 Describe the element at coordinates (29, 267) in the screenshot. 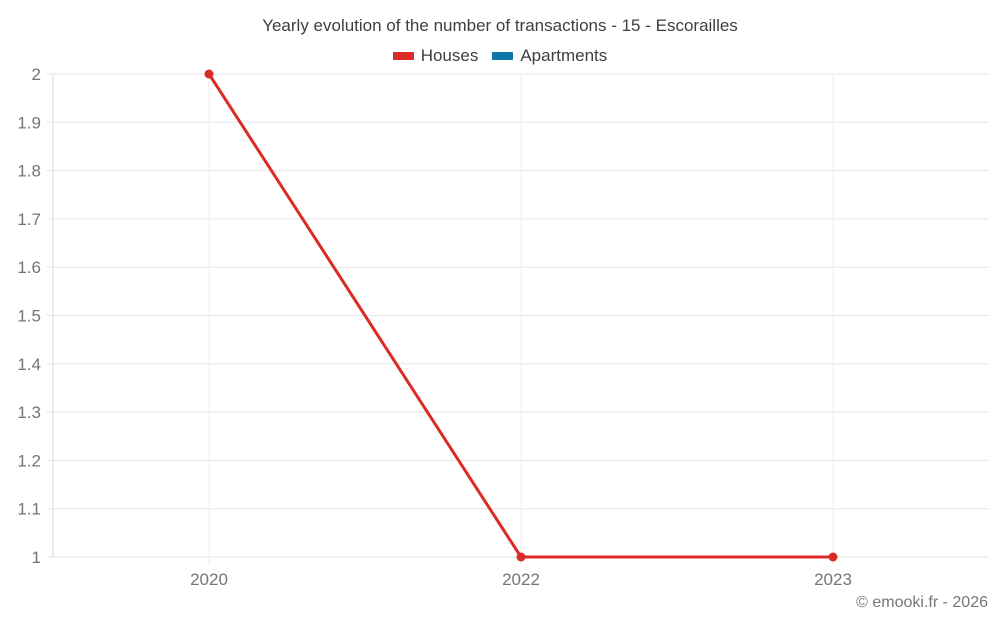

I see `y-tick-label: 1.6` at that location.